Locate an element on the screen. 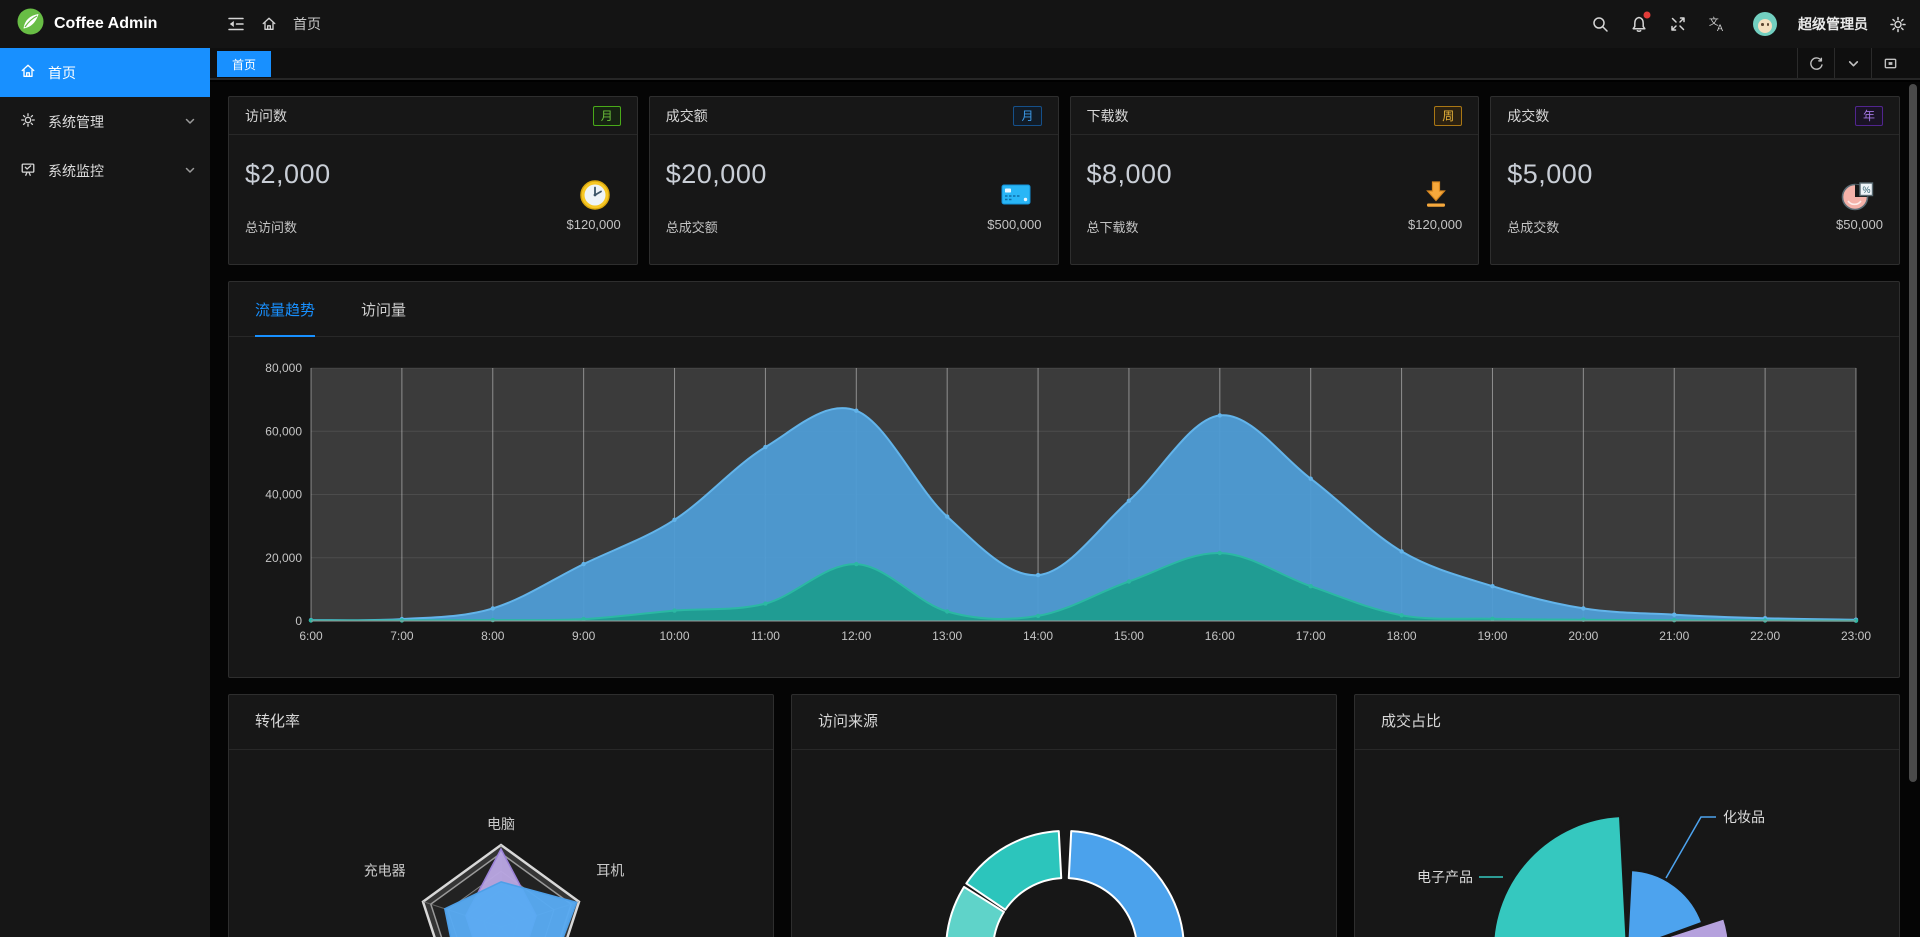  deal-share-card: 成交占比 化妆品电子产品 is located at coordinates (1627, 815).